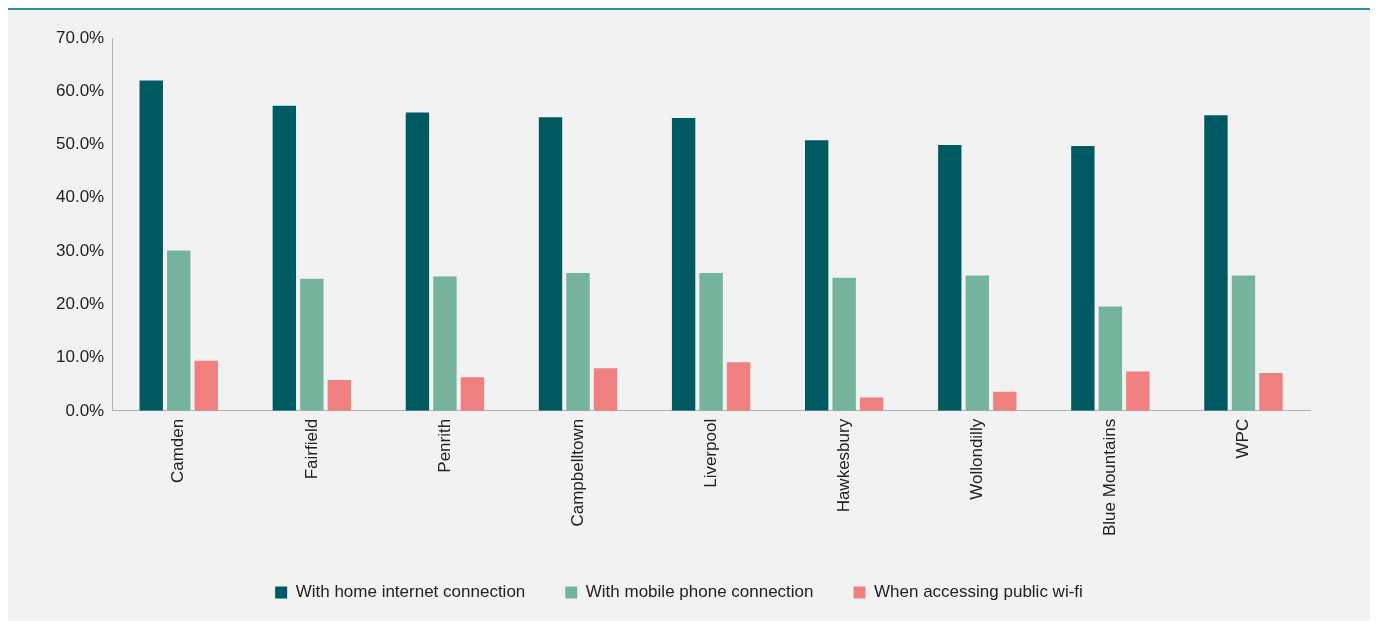 The image size is (1378, 629). I want to click on x-tick-label: Fairfield, so click(311, 449).